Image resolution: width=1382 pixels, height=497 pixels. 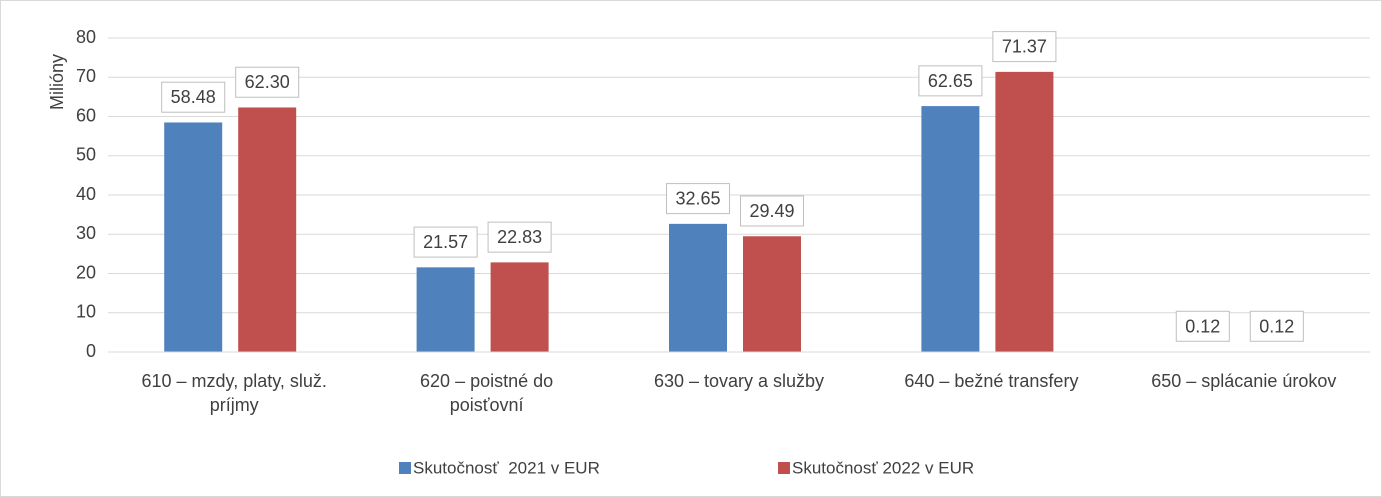 I want to click on y-tick-label: 70, so click(x=86, y=76).